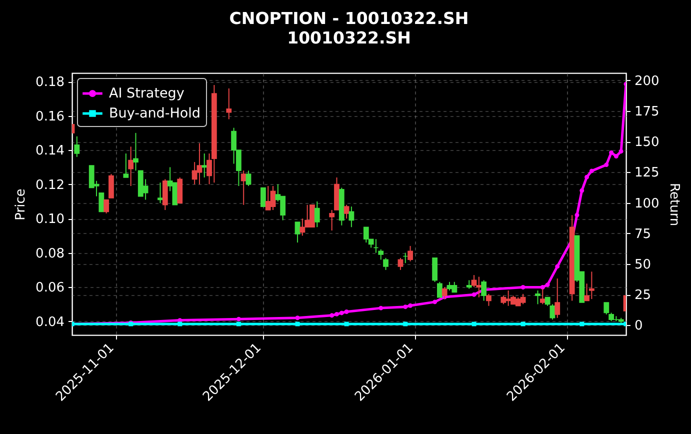 This screenshot has width=691, height=434. I want to click on y-tick-label: 0.12, so click(50, 185).